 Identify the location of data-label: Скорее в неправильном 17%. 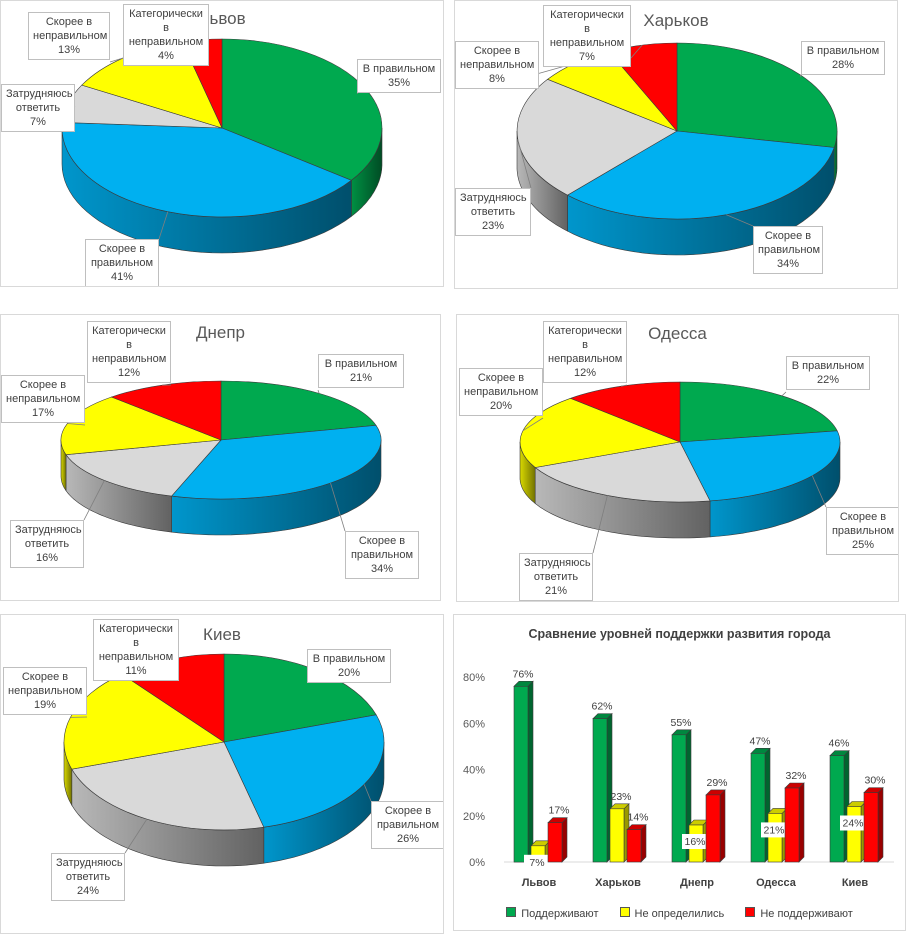
(43, 399).